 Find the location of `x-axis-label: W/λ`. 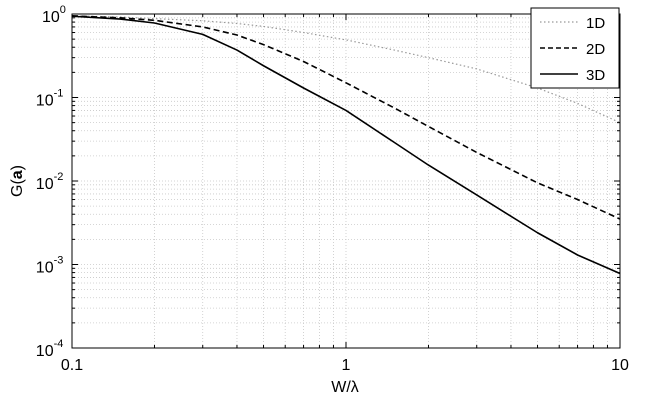

x-axis-label: W/λ is located at coordinates (345, 387).